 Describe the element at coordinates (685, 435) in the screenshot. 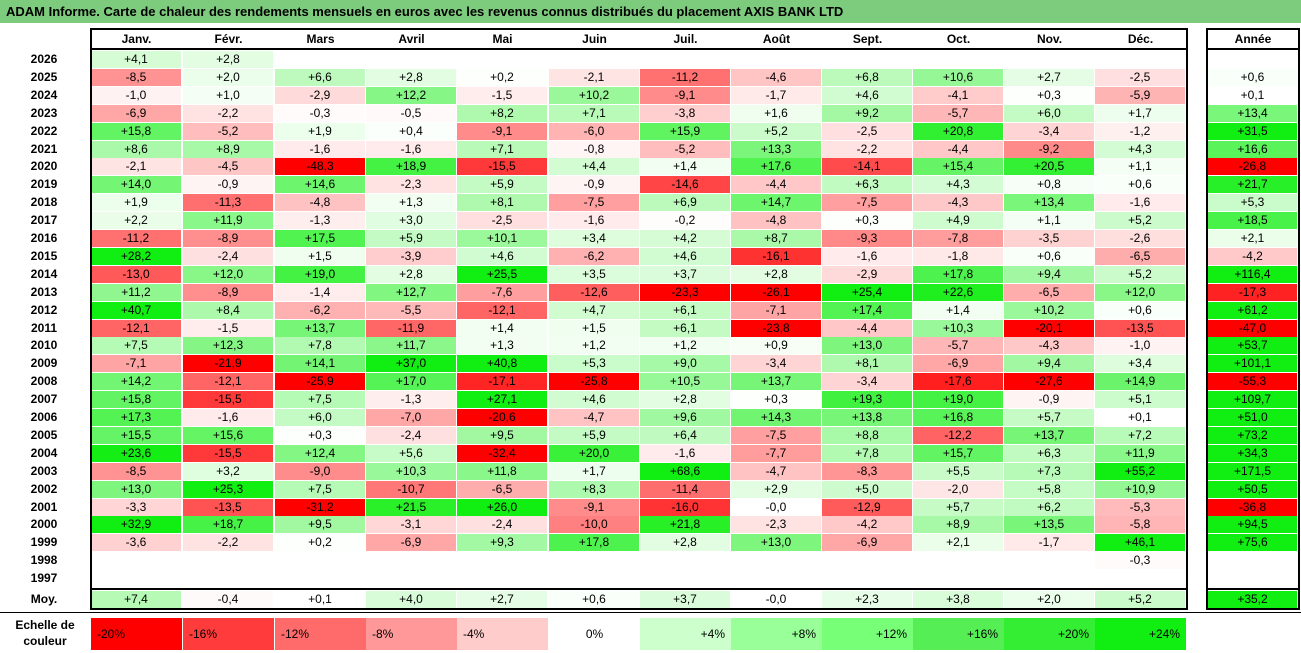

I see `heatmap-cell: +6,4` at that location.